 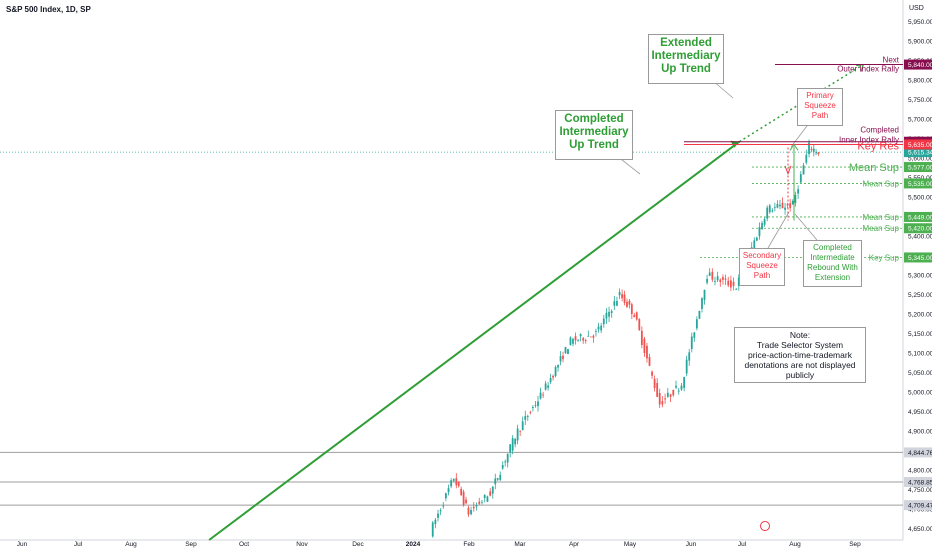 I want to click on y-tick-label: 5,150.00, so click(x=920, y=334).